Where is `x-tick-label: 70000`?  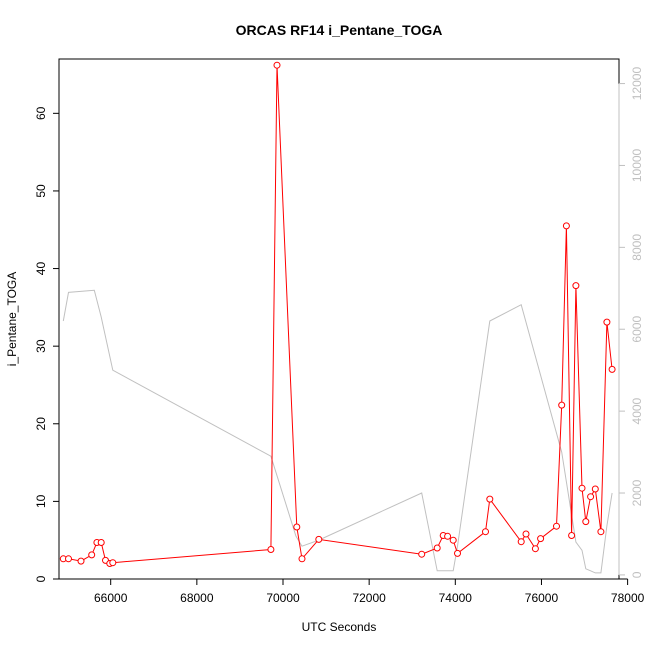
x-tick-label: 70000 is located at coordinates (283, 598).